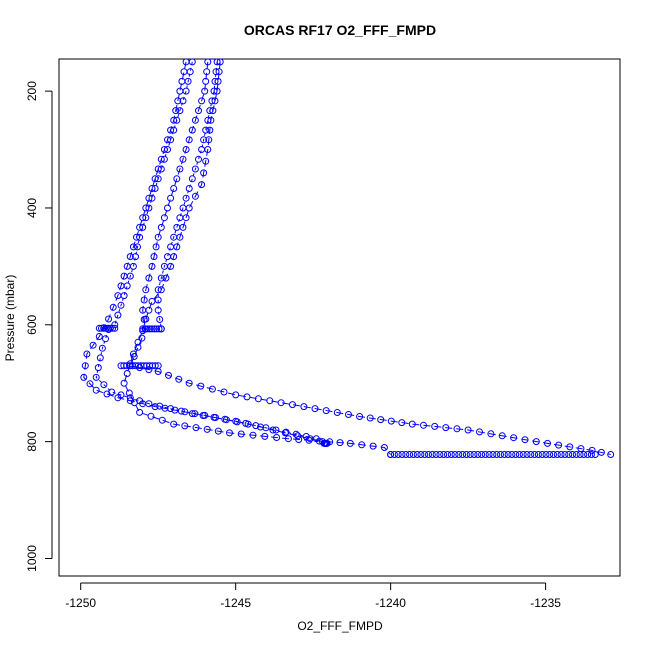 This screenshot has height=650, width=650. Describe the element at coordinates (32, 91) in the screenshot. I see `y-tick-label: 200` at that location.